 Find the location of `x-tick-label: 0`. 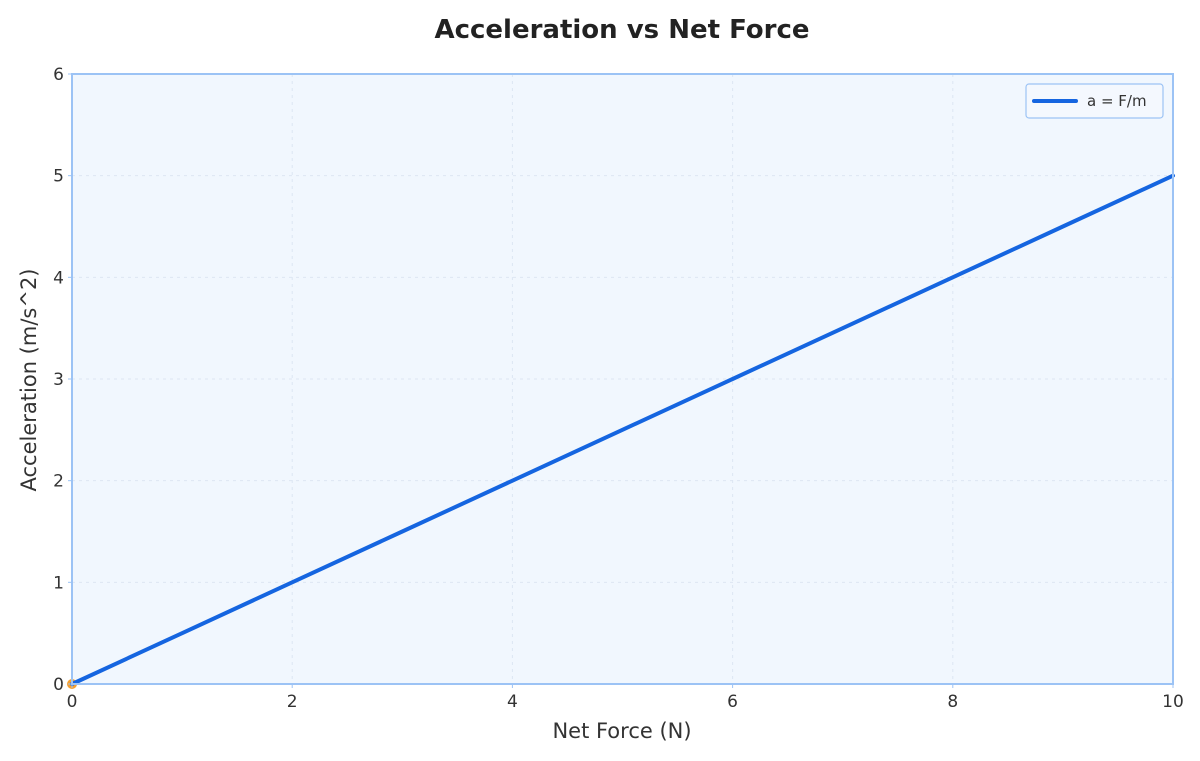

x-tick-label: 0 is located at coordinates (72, 702).